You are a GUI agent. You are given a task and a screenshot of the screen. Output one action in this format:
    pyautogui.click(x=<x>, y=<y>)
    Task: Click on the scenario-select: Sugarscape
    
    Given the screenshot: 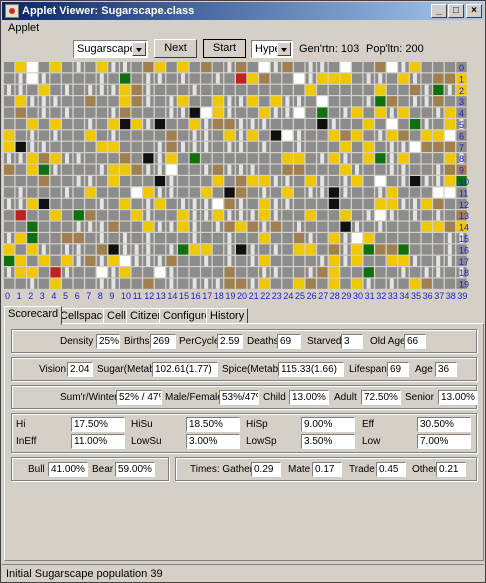 What is the action you would take?
    pyautogui.click(x=110, y=49)
    